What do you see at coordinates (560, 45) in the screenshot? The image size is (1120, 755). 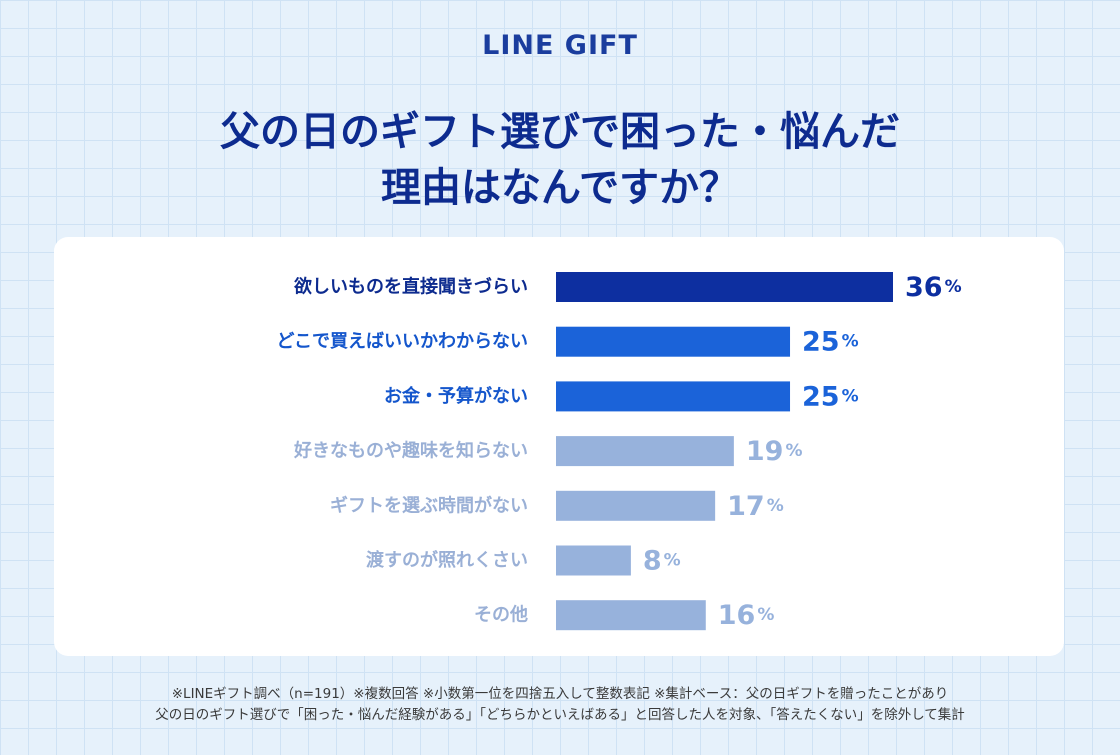 I see `brand-logo: LINE GIFT` at bounding box center [560, 45].